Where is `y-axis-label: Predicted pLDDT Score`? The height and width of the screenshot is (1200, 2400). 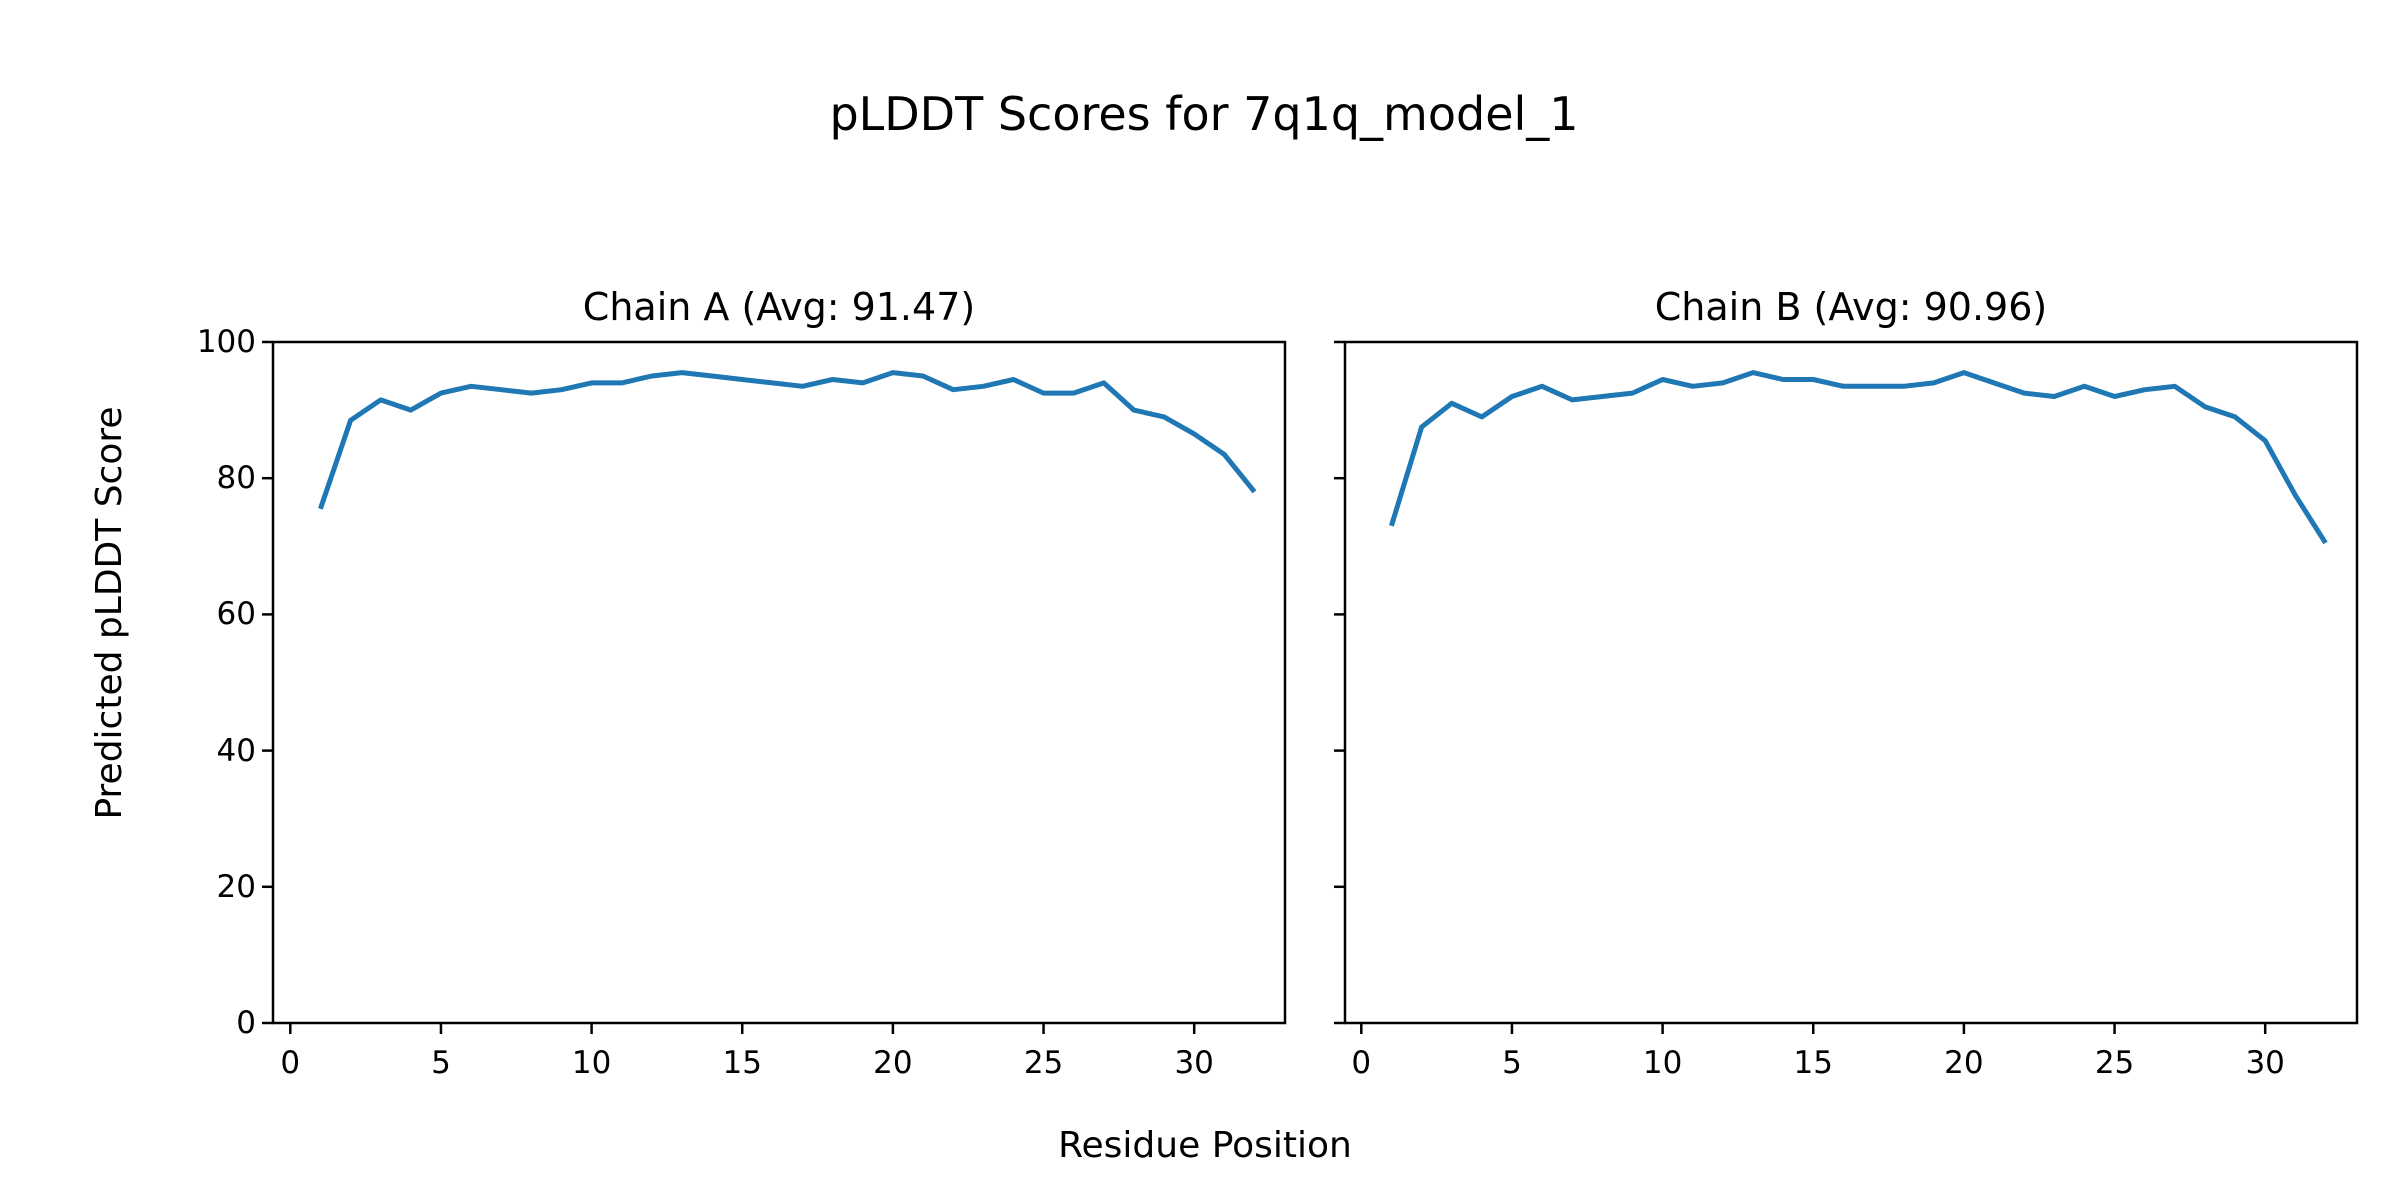
y-axis-label: Predicted pLDDT Score is located at coordinates (109, 613).